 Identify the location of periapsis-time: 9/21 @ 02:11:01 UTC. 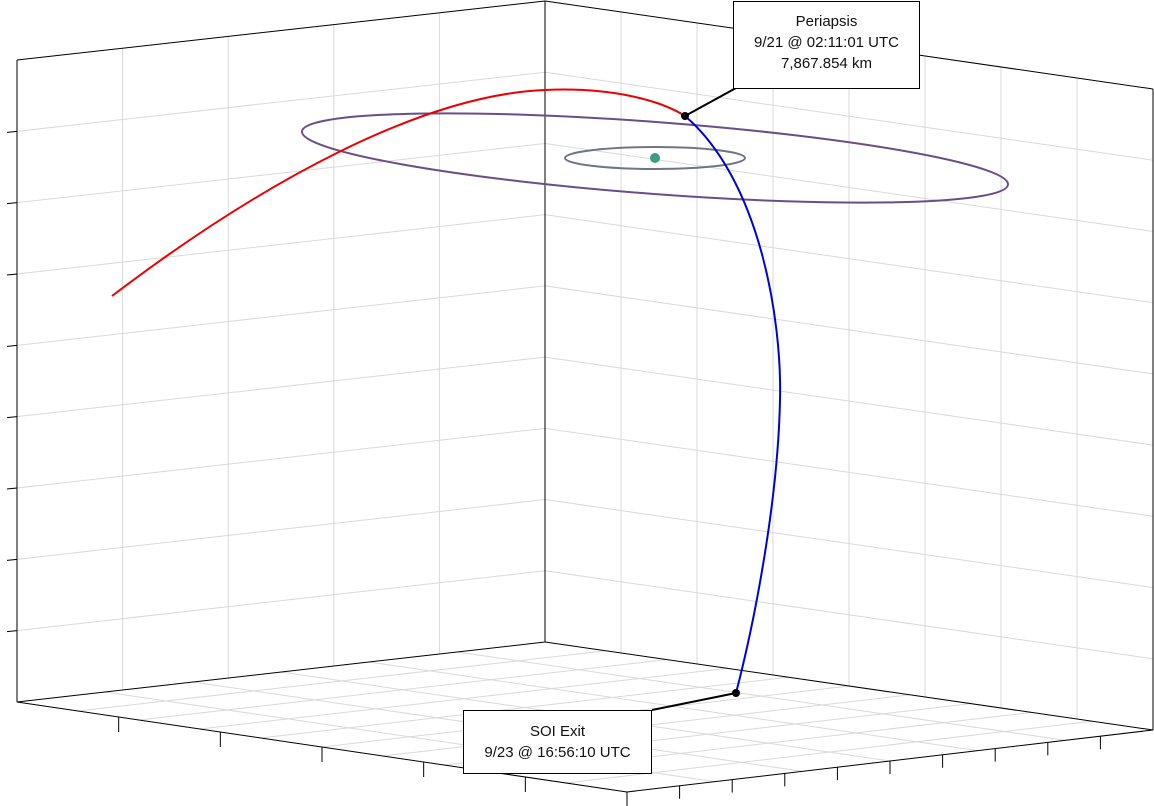
(826, 42).